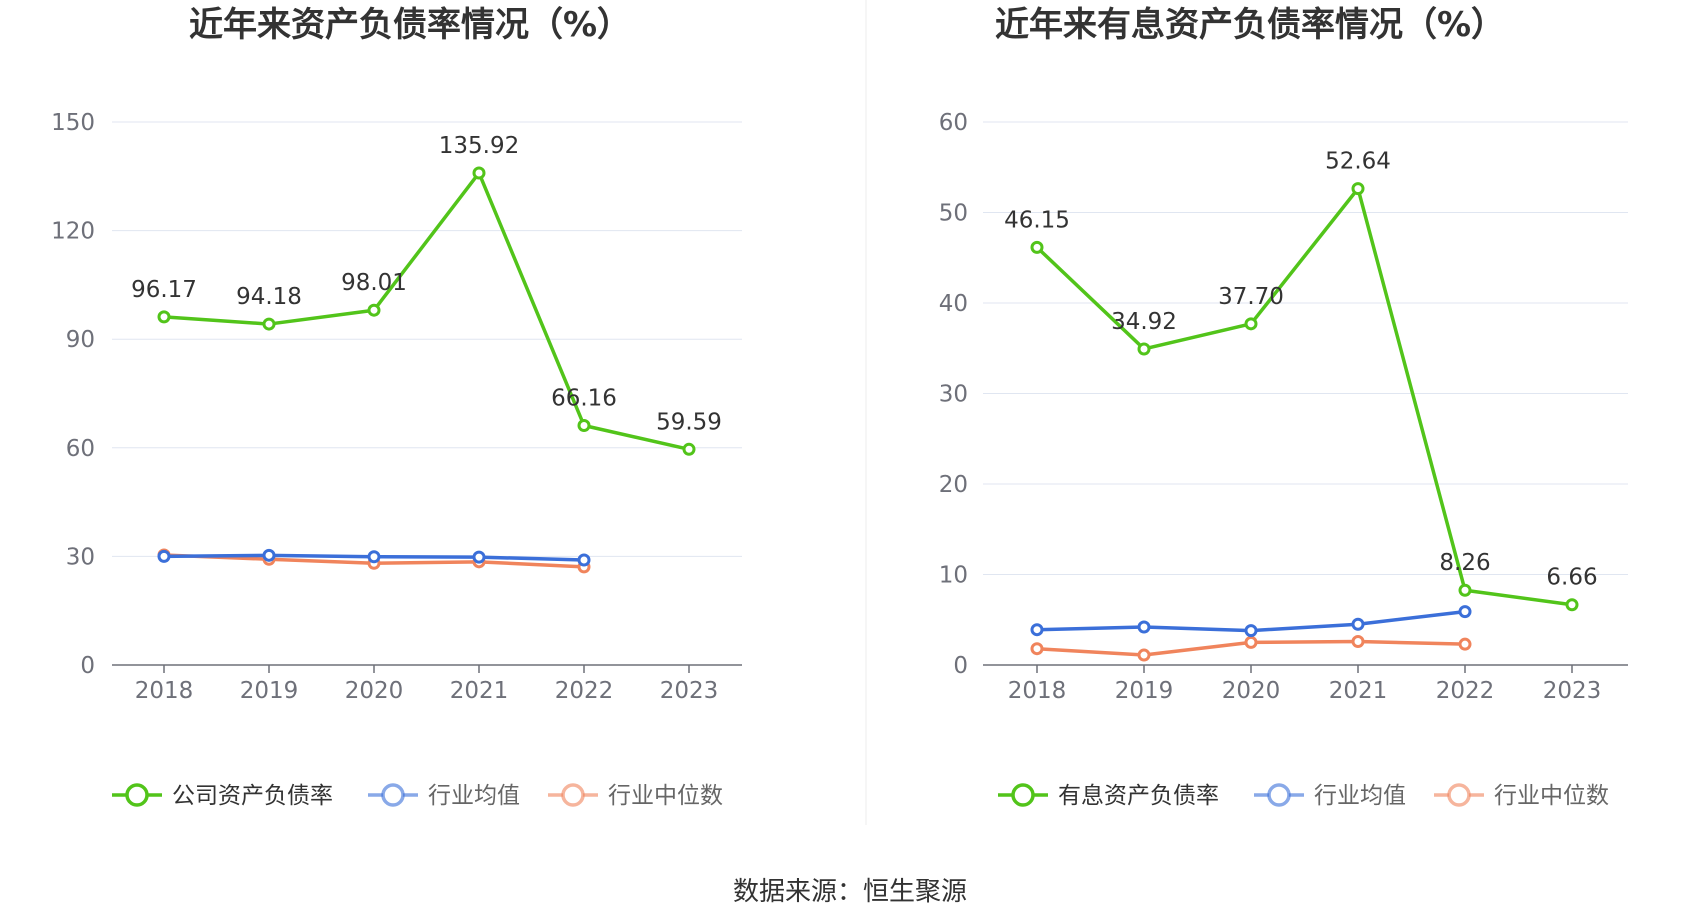 The height and width of the screenshot is (918, 1700). What do you see at coordinates (1144, 322) in the screenshot?
I see `data-label: 34.92` at bounding box center [1144, 322].